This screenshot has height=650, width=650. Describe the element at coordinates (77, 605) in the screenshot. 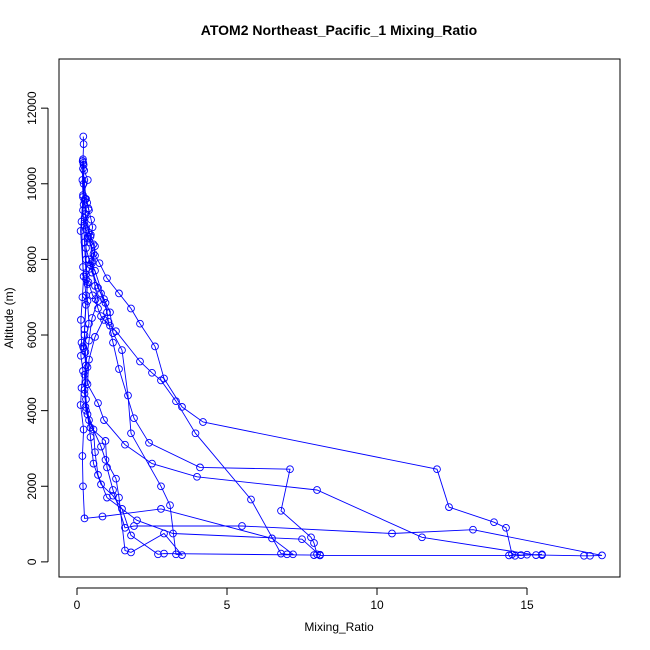

I see `x-tick-label: 0` at that location.